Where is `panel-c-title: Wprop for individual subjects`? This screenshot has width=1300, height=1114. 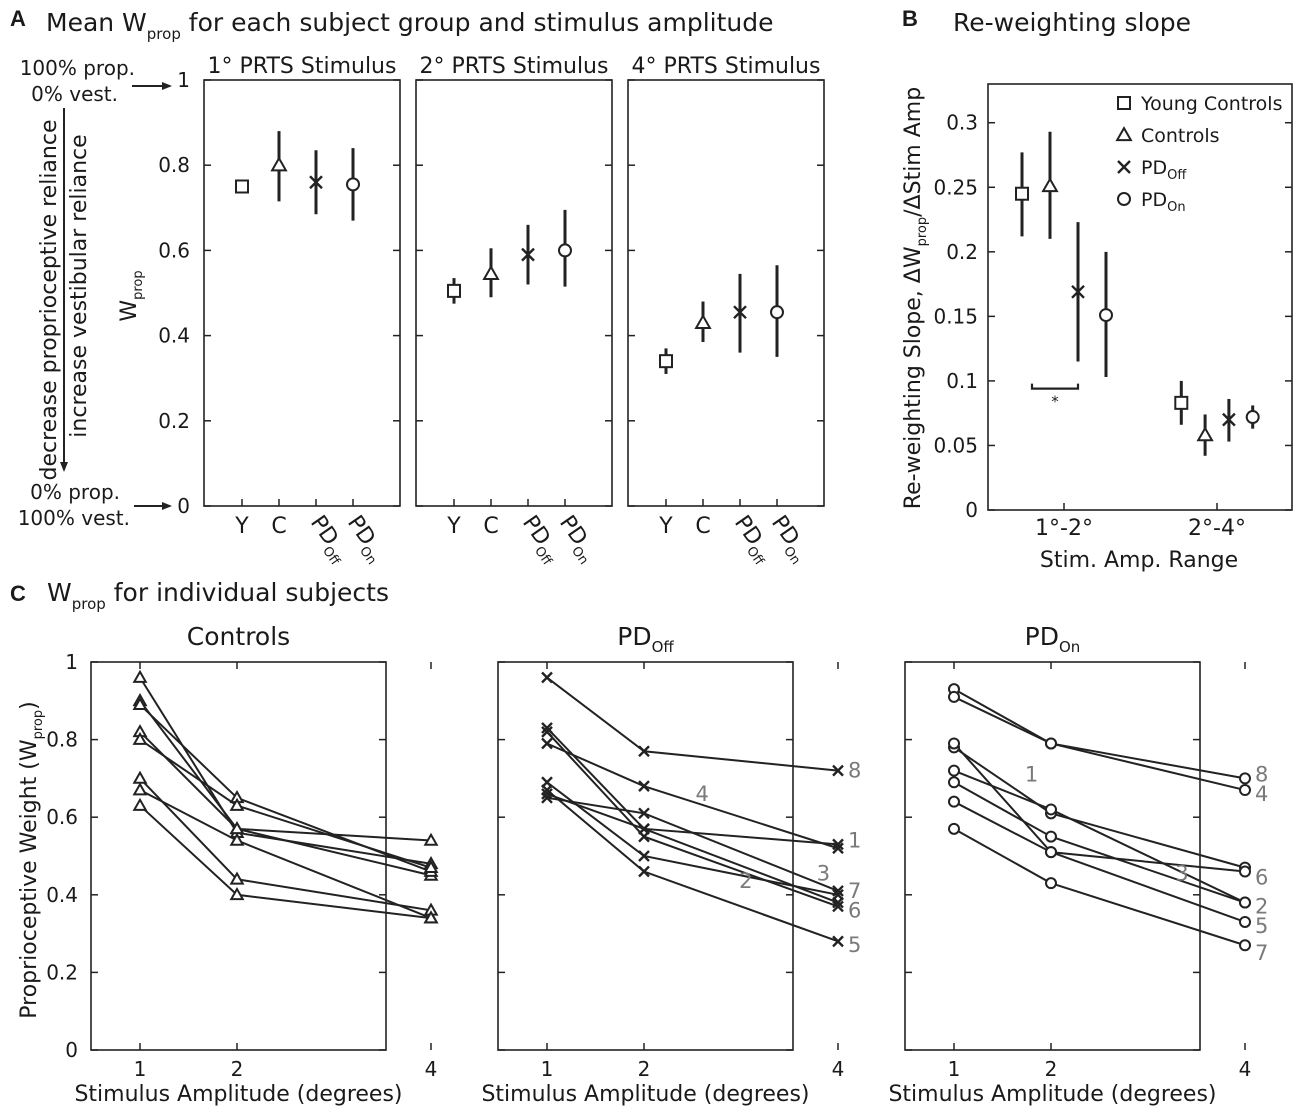
panel-c-title: Wprop for individual subjects is located at coordinates (218, 595).